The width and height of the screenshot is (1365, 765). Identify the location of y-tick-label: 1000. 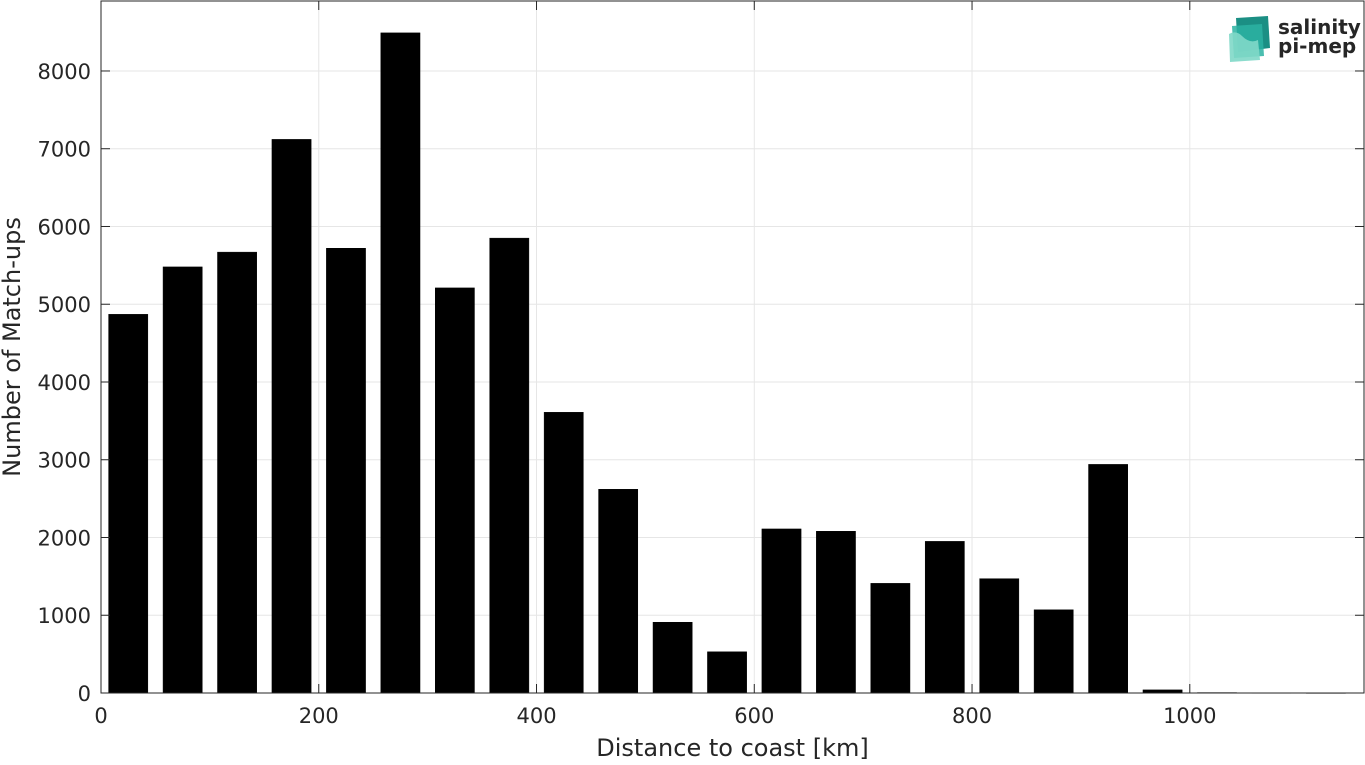
(64, 616).